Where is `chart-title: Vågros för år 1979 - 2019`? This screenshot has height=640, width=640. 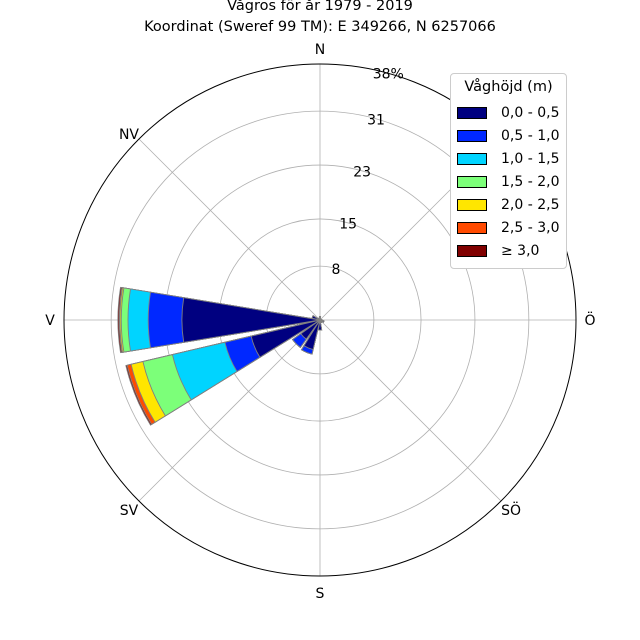
chart-title: Vågros för år 1979 - 2019 is located at coordinates (320, 7).